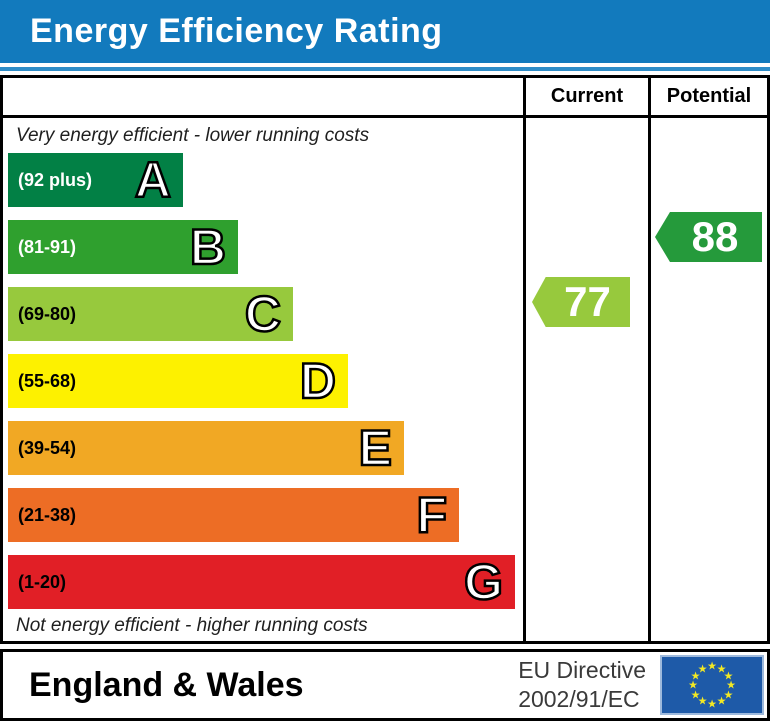 The height and width of the screenshot is (722, 770). I want to click on band-row-e: (39-54) E, so click(265, 448).